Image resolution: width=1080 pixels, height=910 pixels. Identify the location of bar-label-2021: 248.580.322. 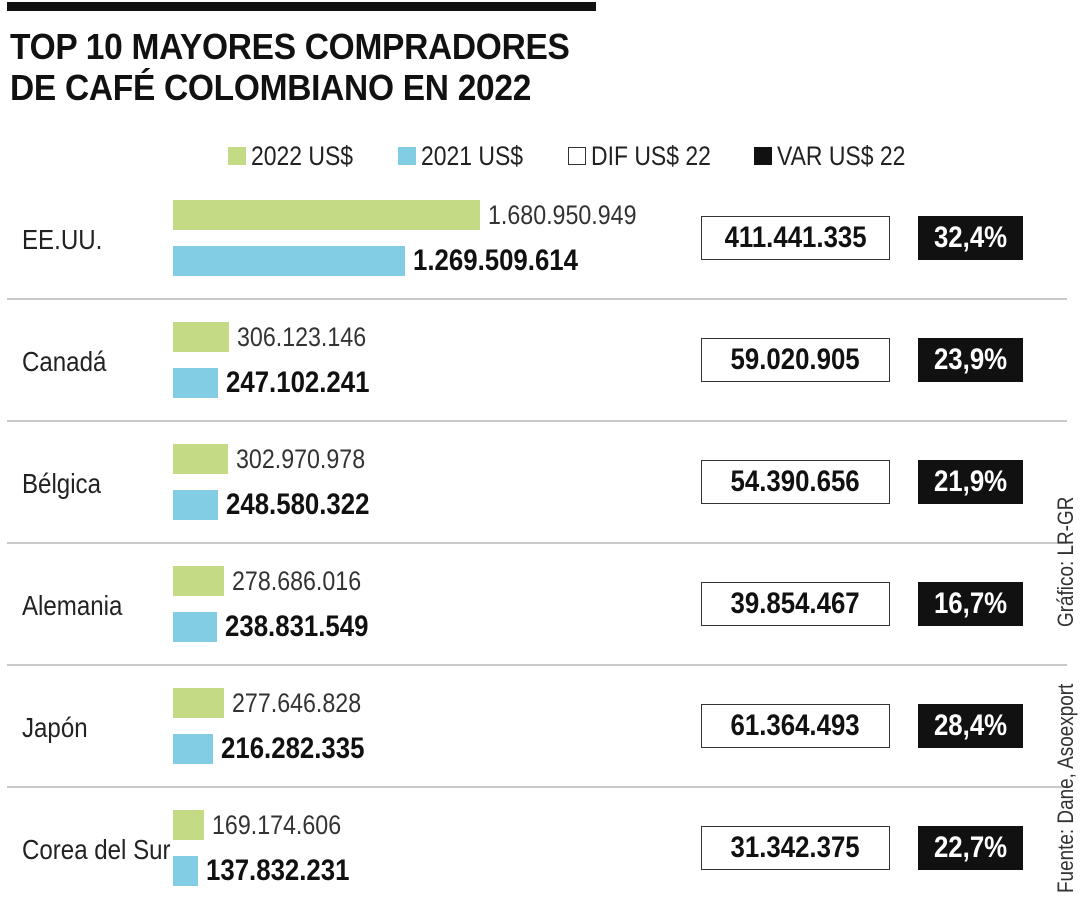
(298, 504).